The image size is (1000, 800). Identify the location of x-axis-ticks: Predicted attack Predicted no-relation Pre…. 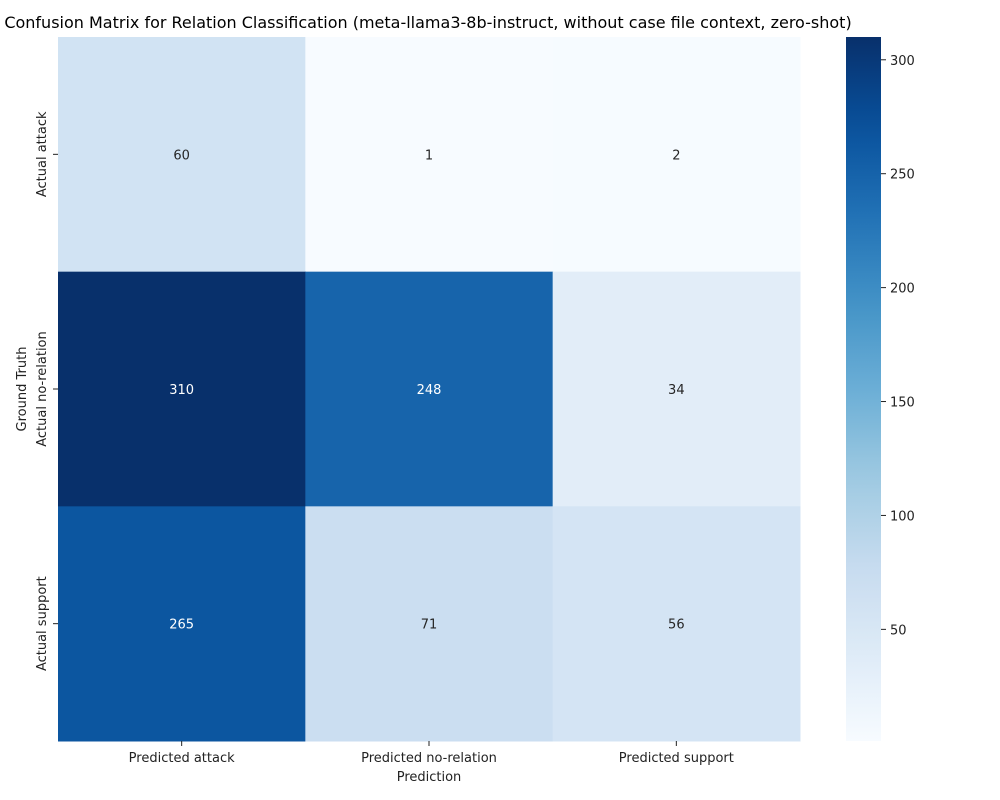
(431, 753).